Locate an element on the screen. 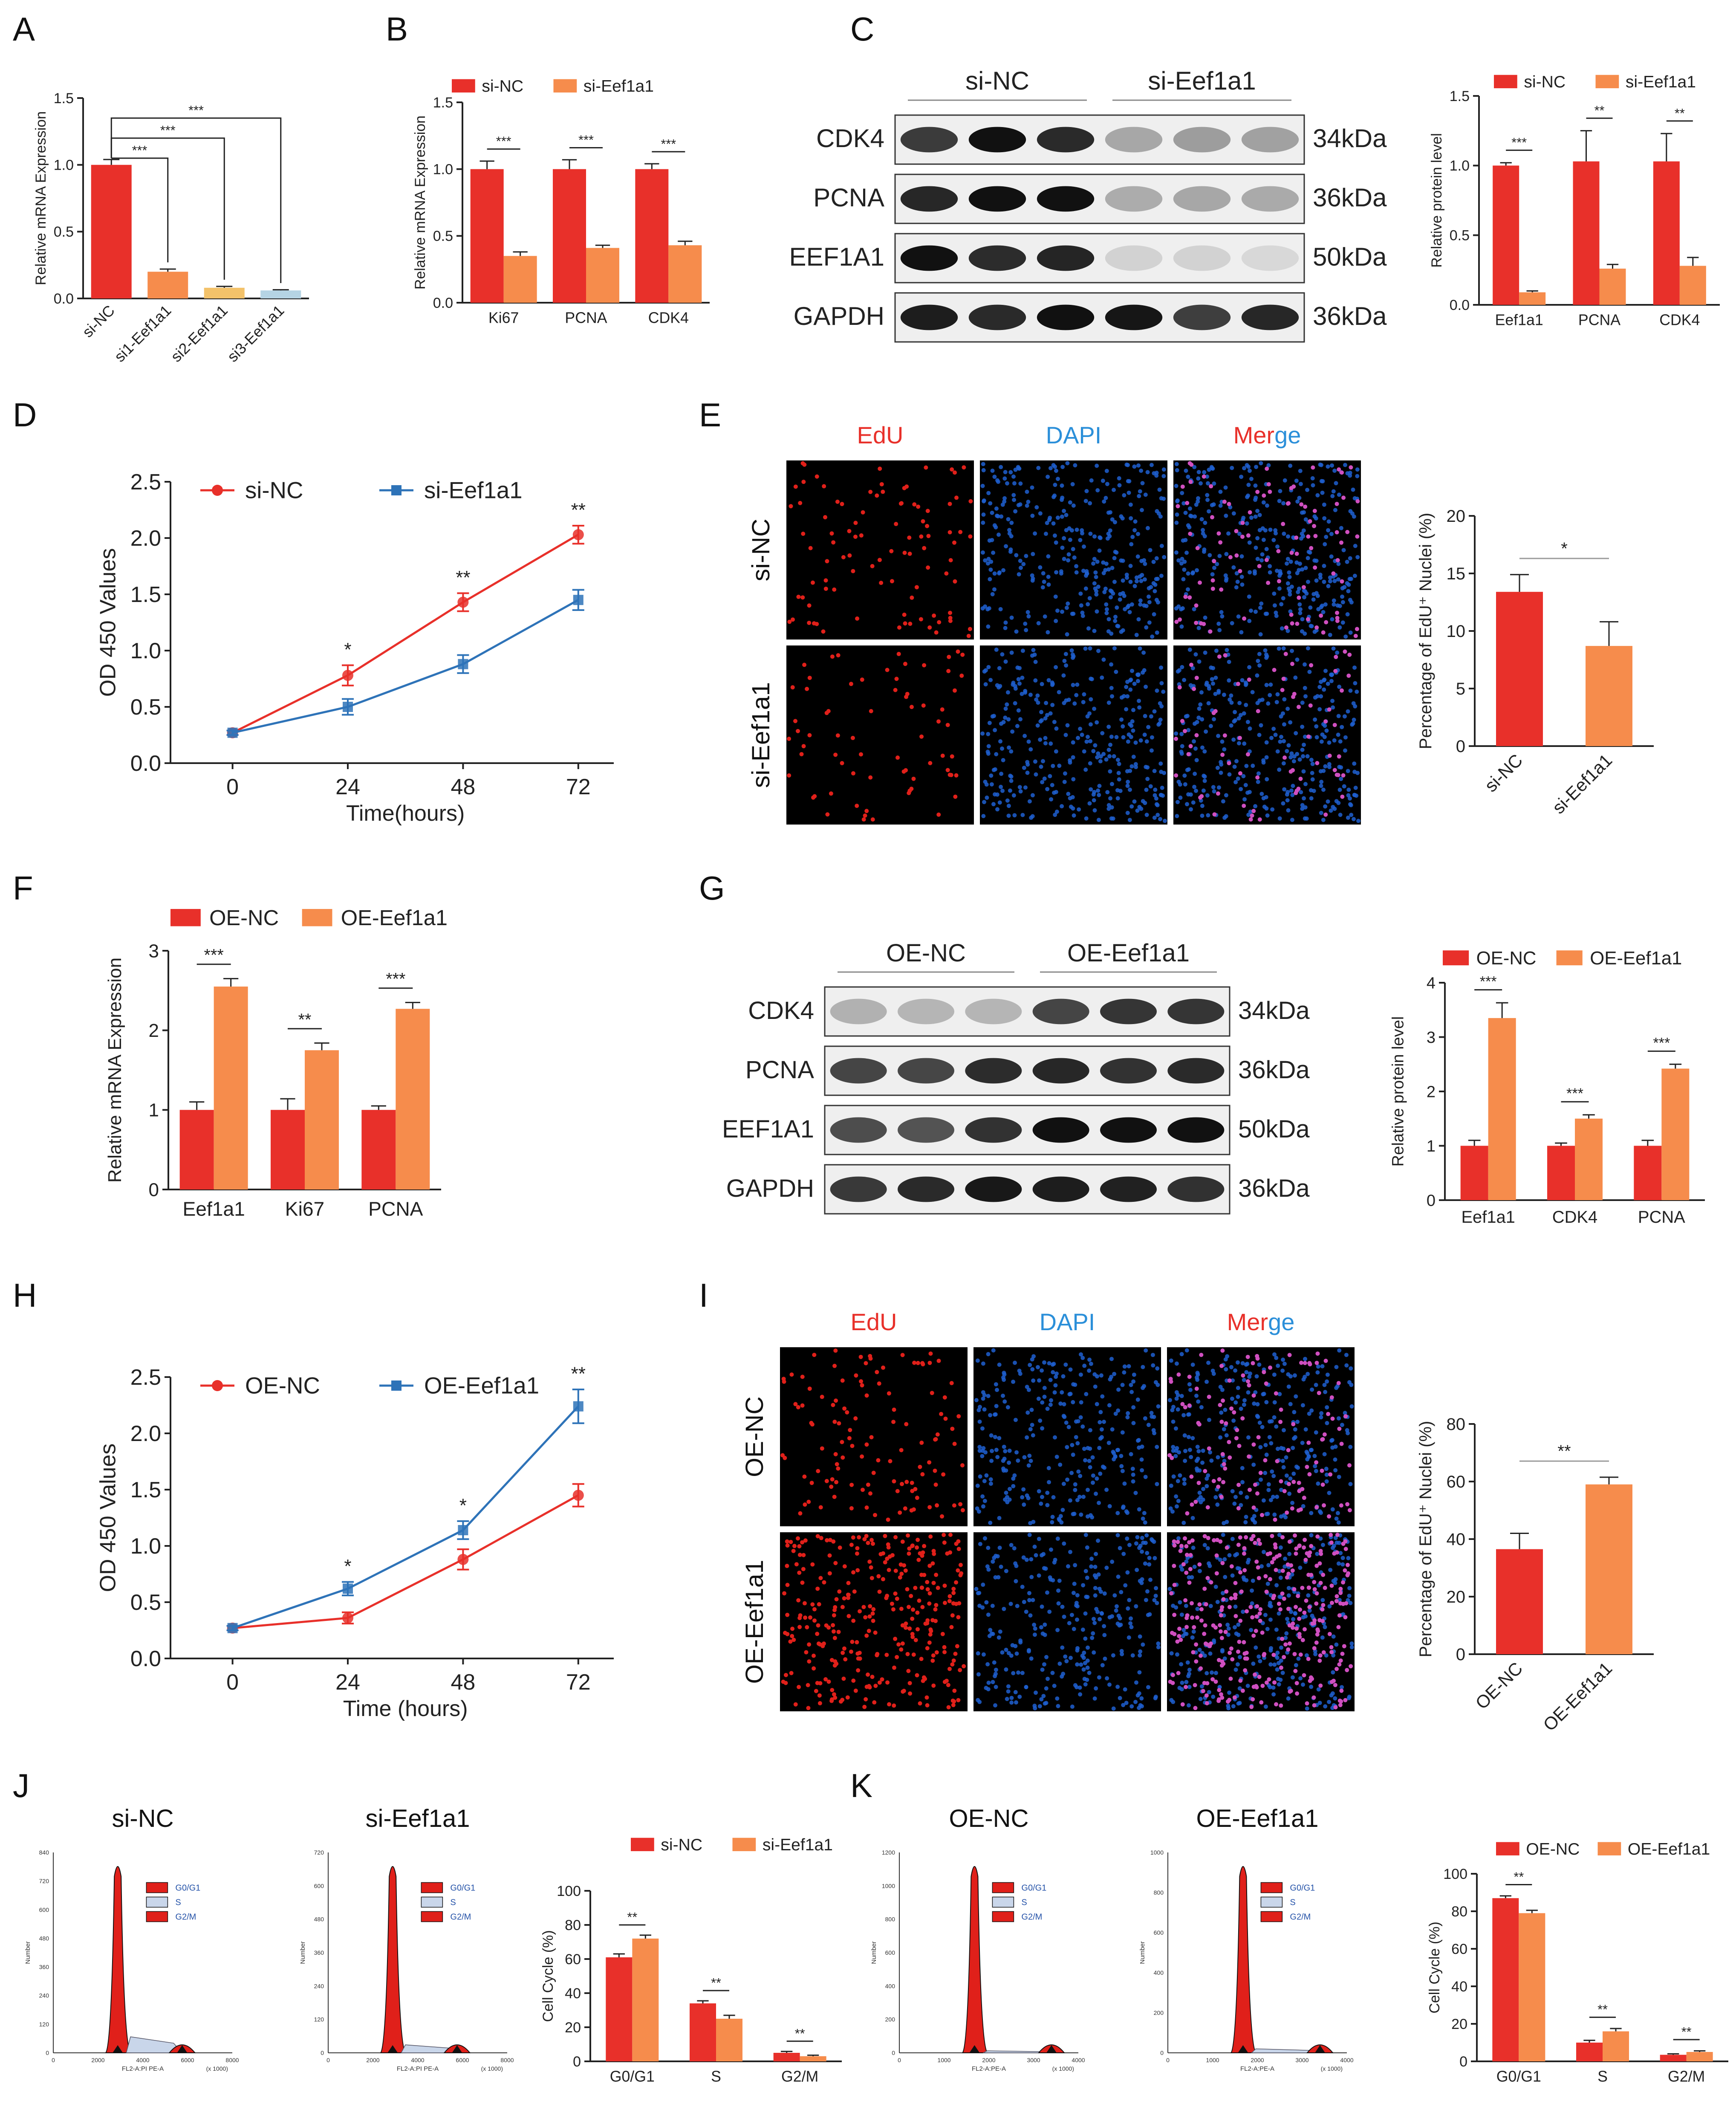  blot-band is located at coordinates (858, 1071).